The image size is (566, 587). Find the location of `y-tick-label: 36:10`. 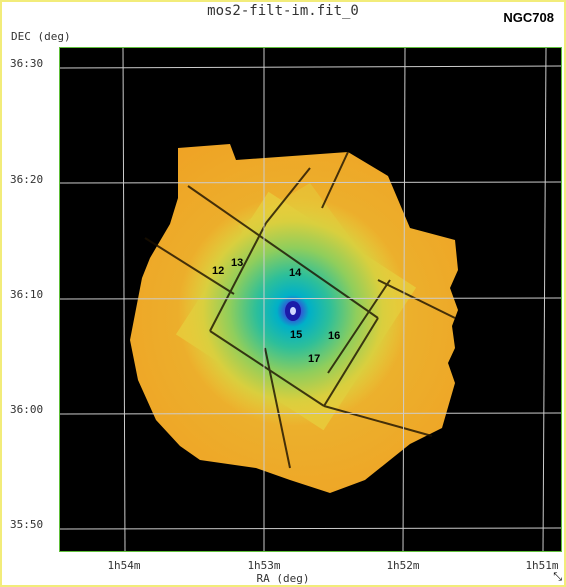

y-tick-label: 36:10 is located at coordinates (27, 294).